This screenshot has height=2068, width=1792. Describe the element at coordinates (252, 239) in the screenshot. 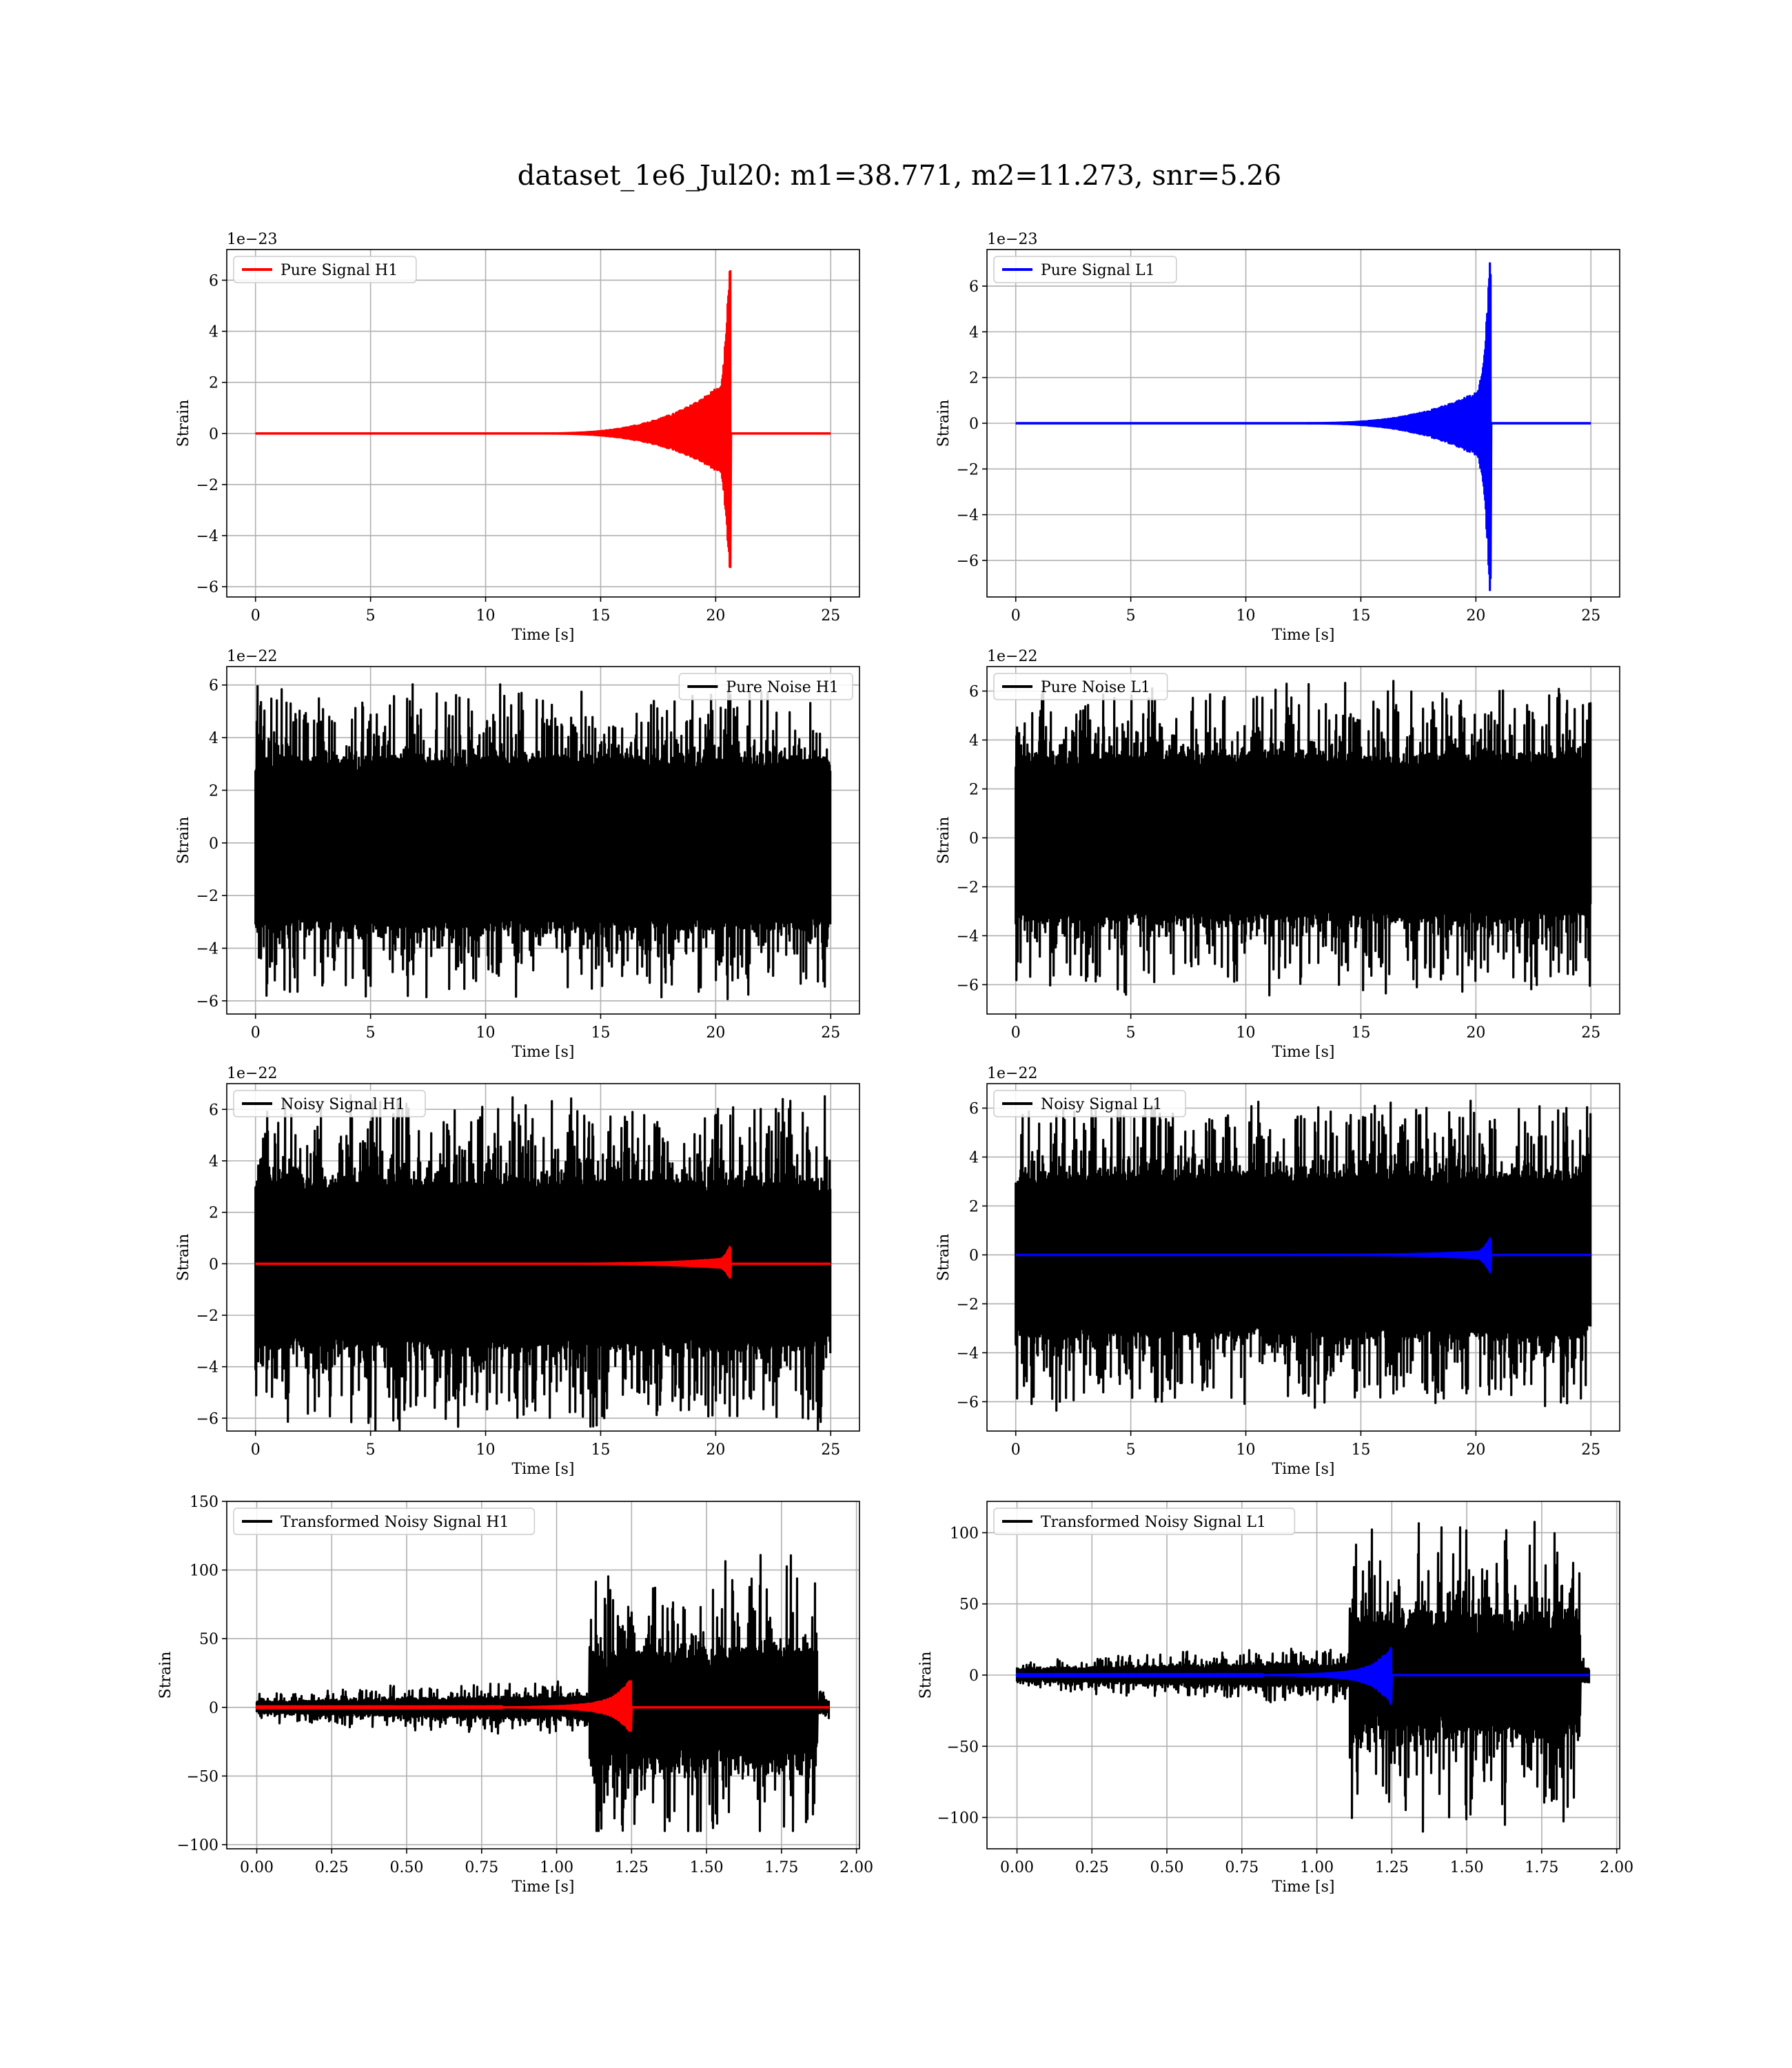

I see `y-offset-text: 1e−23` at that location.